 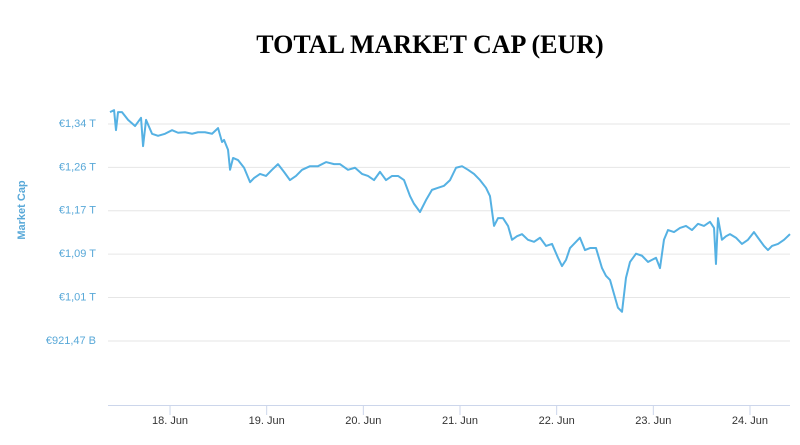 I want to click on x-tick-label: 24. Jun, so click(x=750, y=421).